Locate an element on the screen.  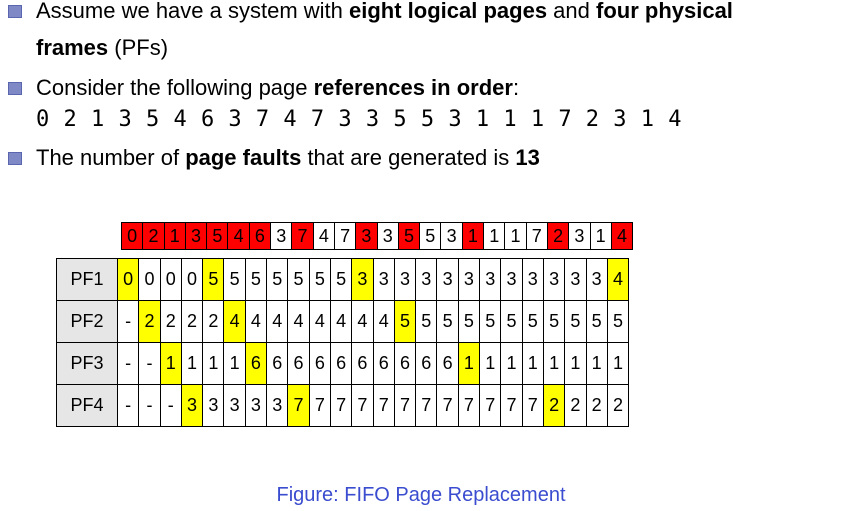
frame-label: PF2 is located at coordinates (87, 321).